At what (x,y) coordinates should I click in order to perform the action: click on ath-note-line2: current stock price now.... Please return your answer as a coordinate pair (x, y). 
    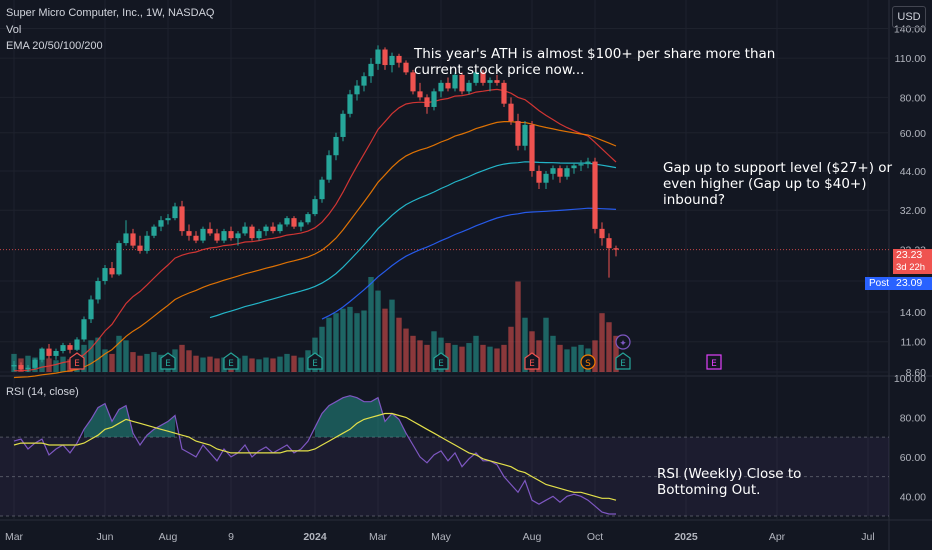
    Looking at the image, I should click on (499, 70).